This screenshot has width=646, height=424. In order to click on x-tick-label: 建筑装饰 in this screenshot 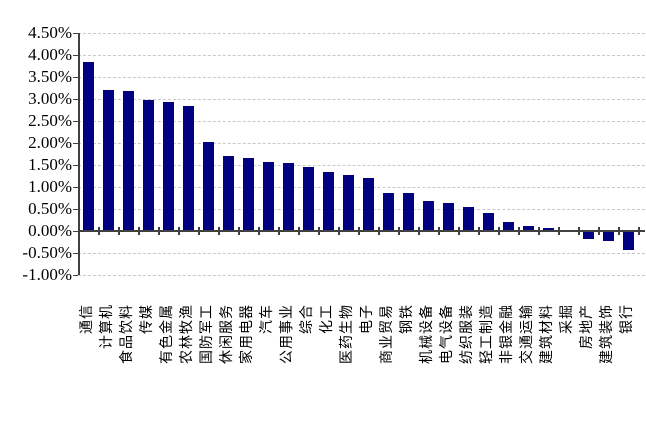, I will do `click(607, 334)`.